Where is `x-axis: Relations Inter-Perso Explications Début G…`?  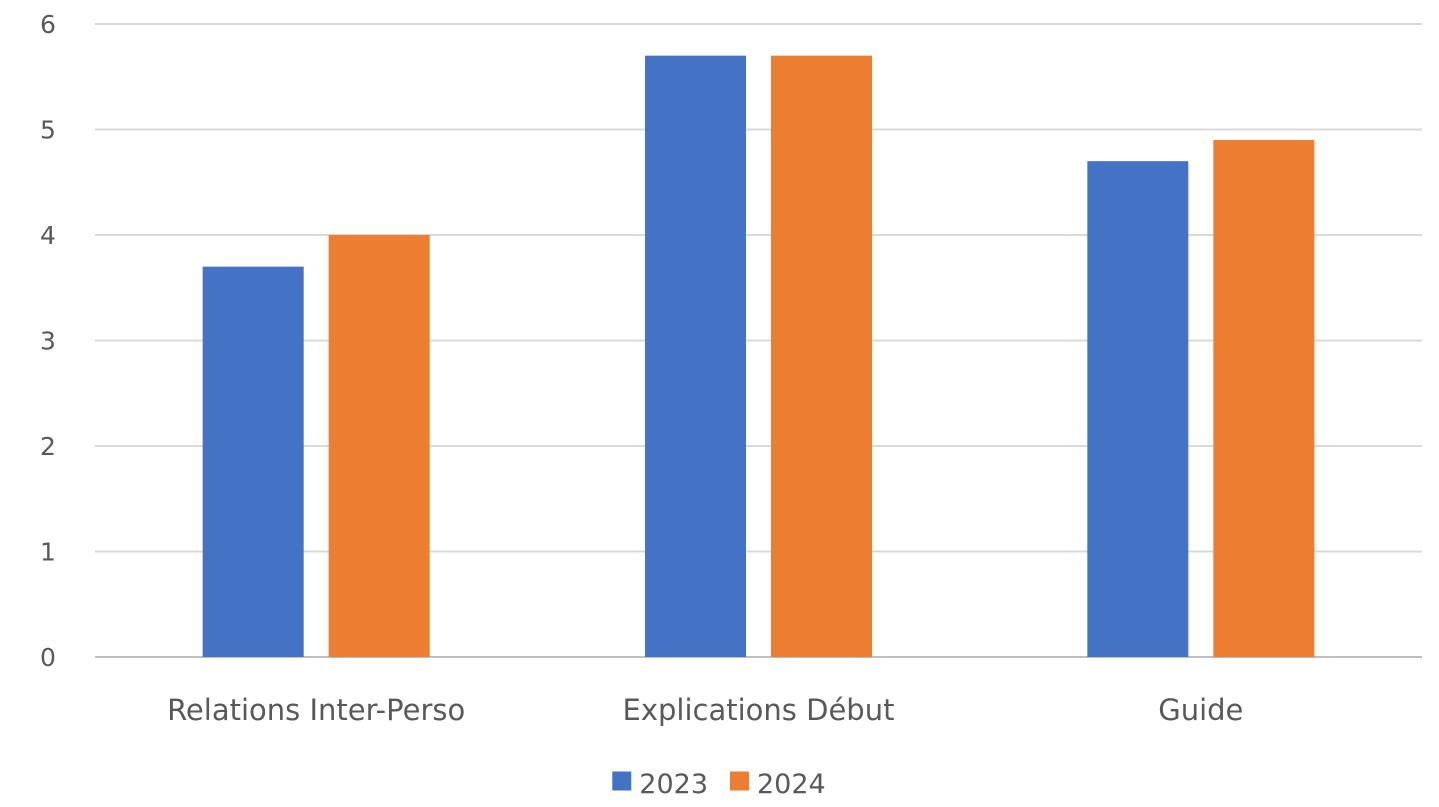
x-axis: Relations Inter-Perso Explications Début G… is located at coordinates (705, 710).